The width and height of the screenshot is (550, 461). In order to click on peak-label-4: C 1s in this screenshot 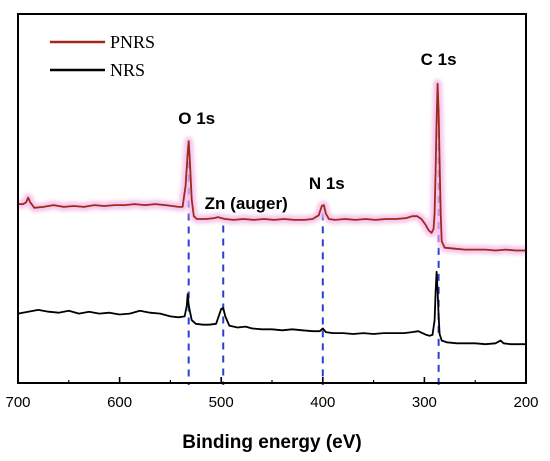, I will do `click(439, 59)`.